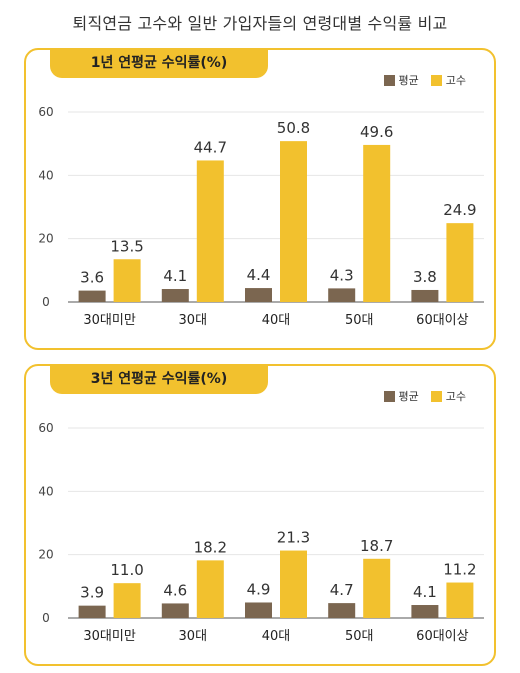  I want to click on data-label: 18.7, so click(376, 546).